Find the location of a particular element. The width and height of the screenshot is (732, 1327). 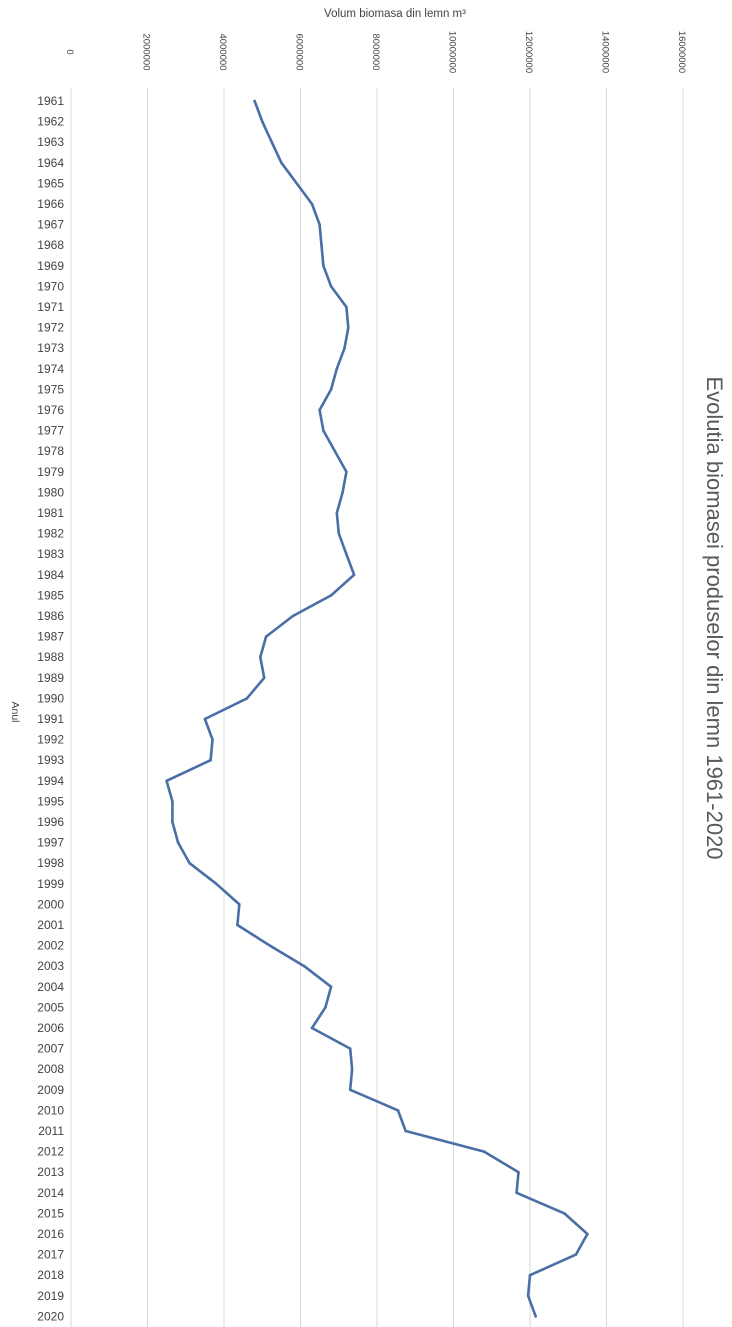

category-tick-label: 1970 is located at coordinates (50, 286).